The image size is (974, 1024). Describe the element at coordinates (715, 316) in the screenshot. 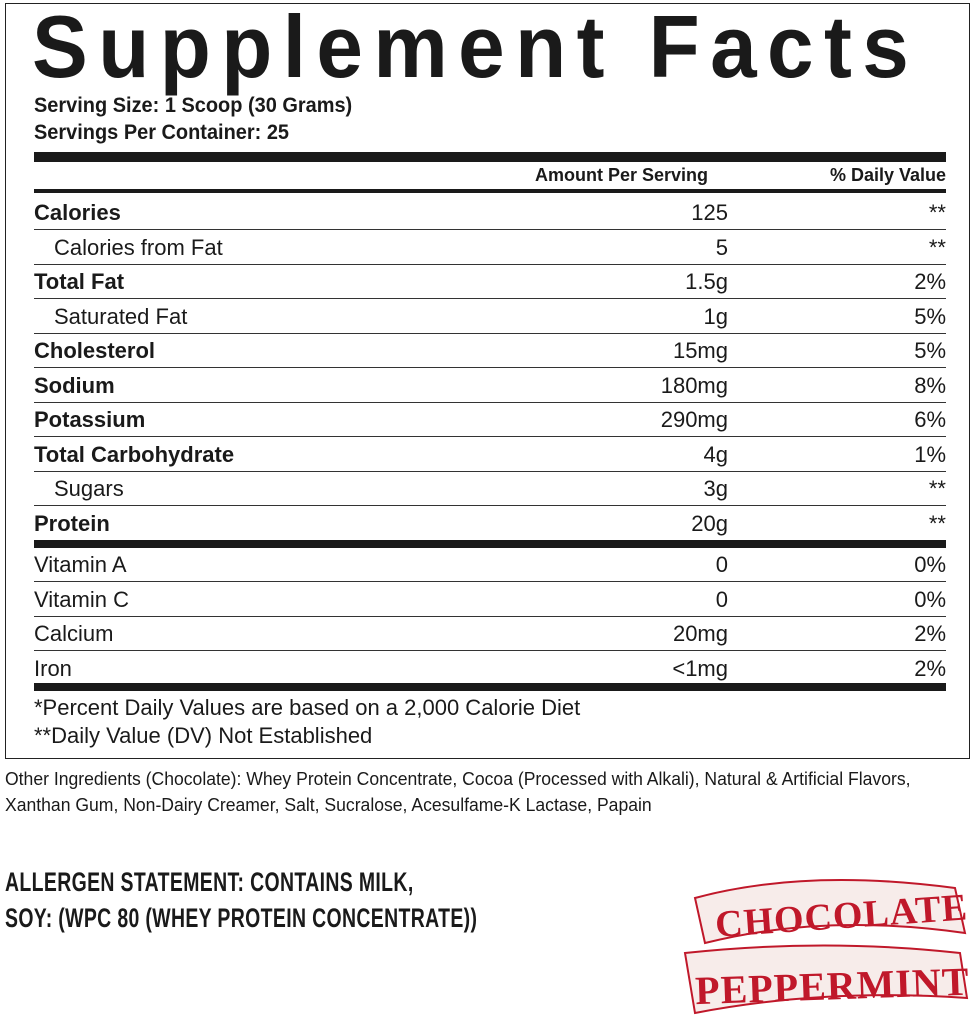

I see `amount: 1g` at that location.